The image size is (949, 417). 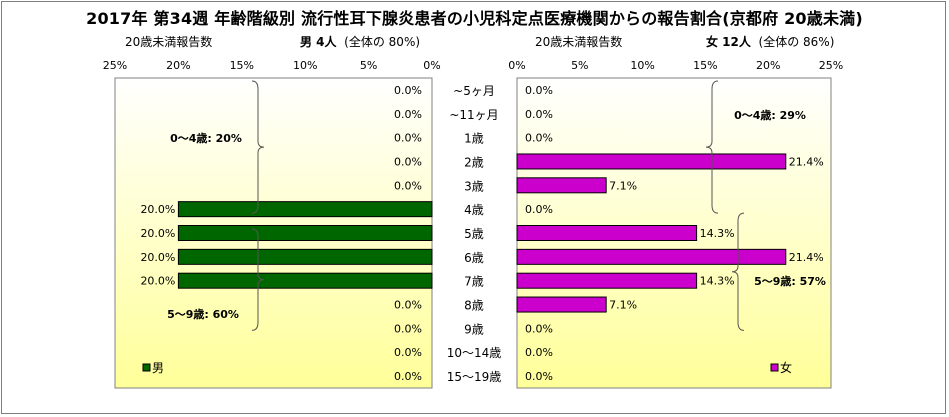 What do you see at coordinates (169, 42) in the screenshot?
I see `male-axis-caption: 20歳未満報告数` at bounding box center [169, 42].